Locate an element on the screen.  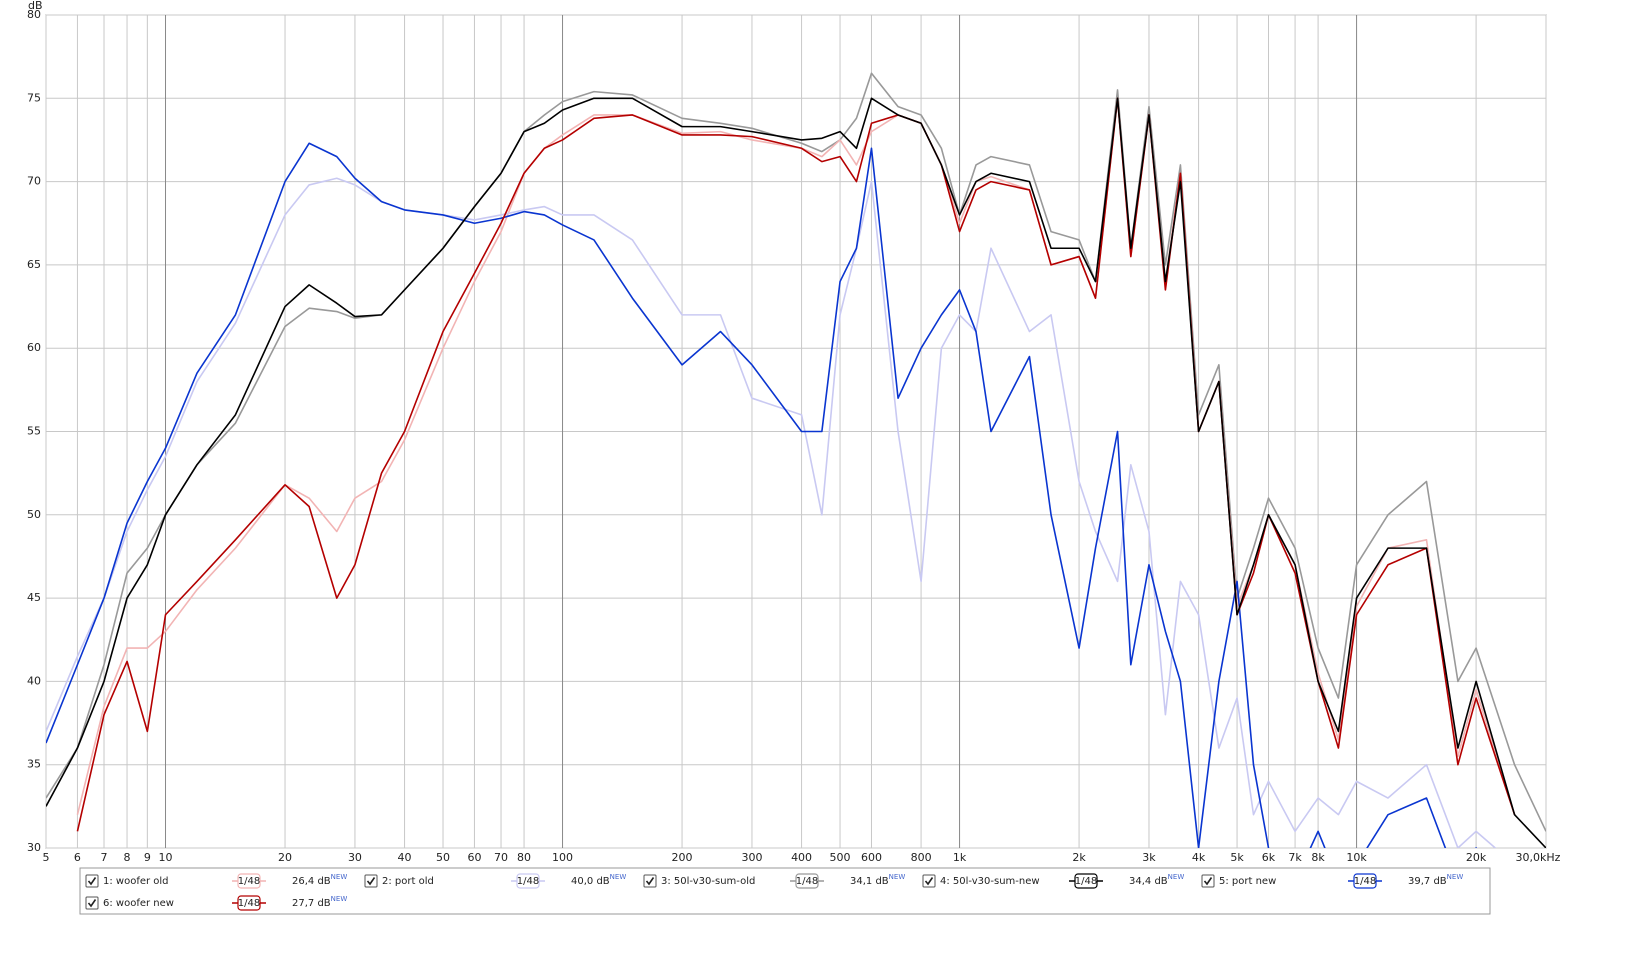
y-tick-label: 75 is located at coordinates (34, 97).